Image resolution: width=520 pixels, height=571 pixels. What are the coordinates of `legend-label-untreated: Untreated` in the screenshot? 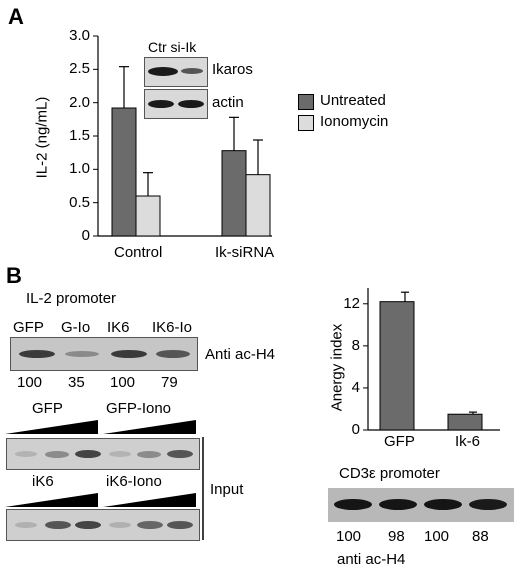 It's located at (353, 100).